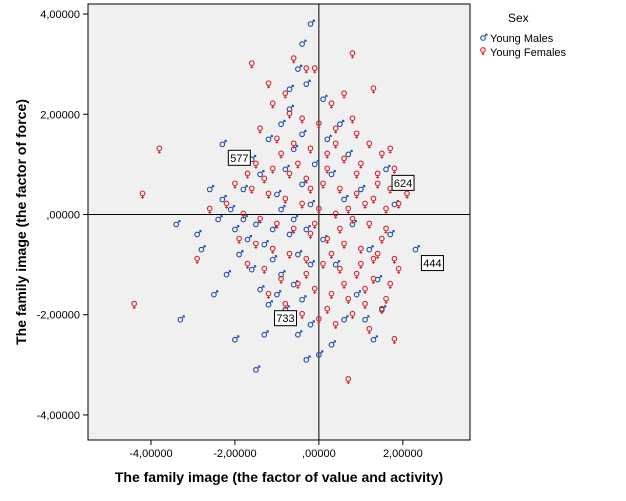 This screenshot has width=626, height=501. Describe the element at coordinates (239, 159) in the screenshot. I see `callout-label: 577` at that location.